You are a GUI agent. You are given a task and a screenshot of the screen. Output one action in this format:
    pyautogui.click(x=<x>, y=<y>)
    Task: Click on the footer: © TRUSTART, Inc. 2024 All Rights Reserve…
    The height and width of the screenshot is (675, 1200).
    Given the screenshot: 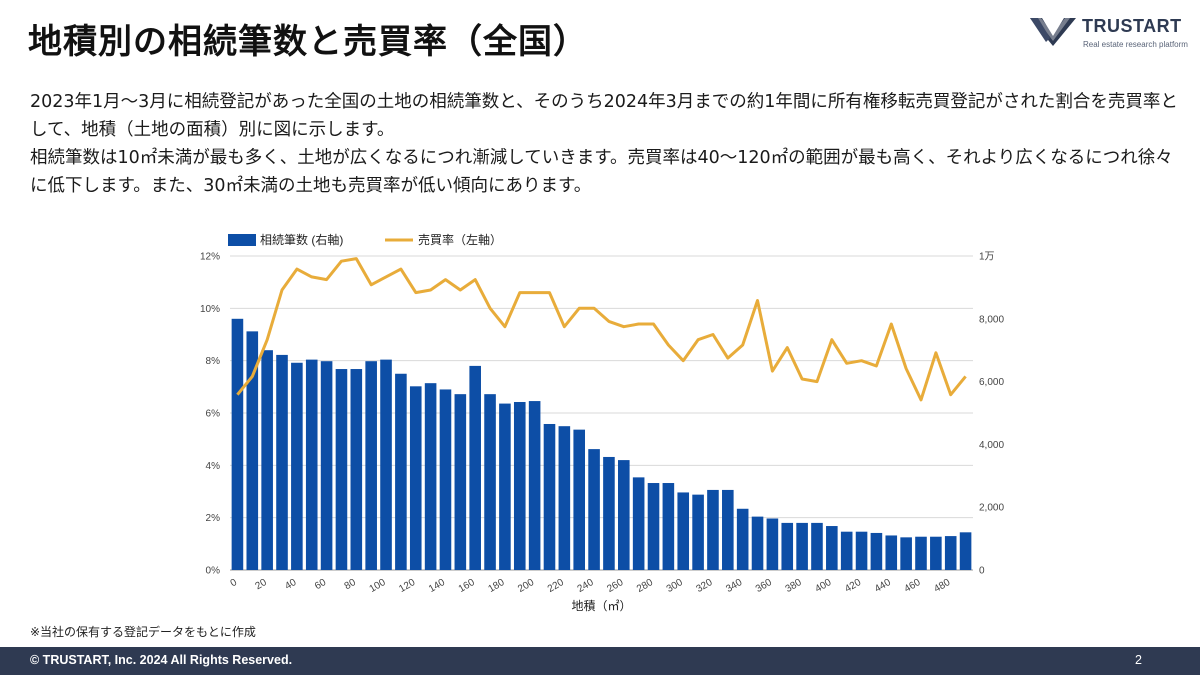 What is the action you would take?
    pyautogui.click(x=600, y=661)
    